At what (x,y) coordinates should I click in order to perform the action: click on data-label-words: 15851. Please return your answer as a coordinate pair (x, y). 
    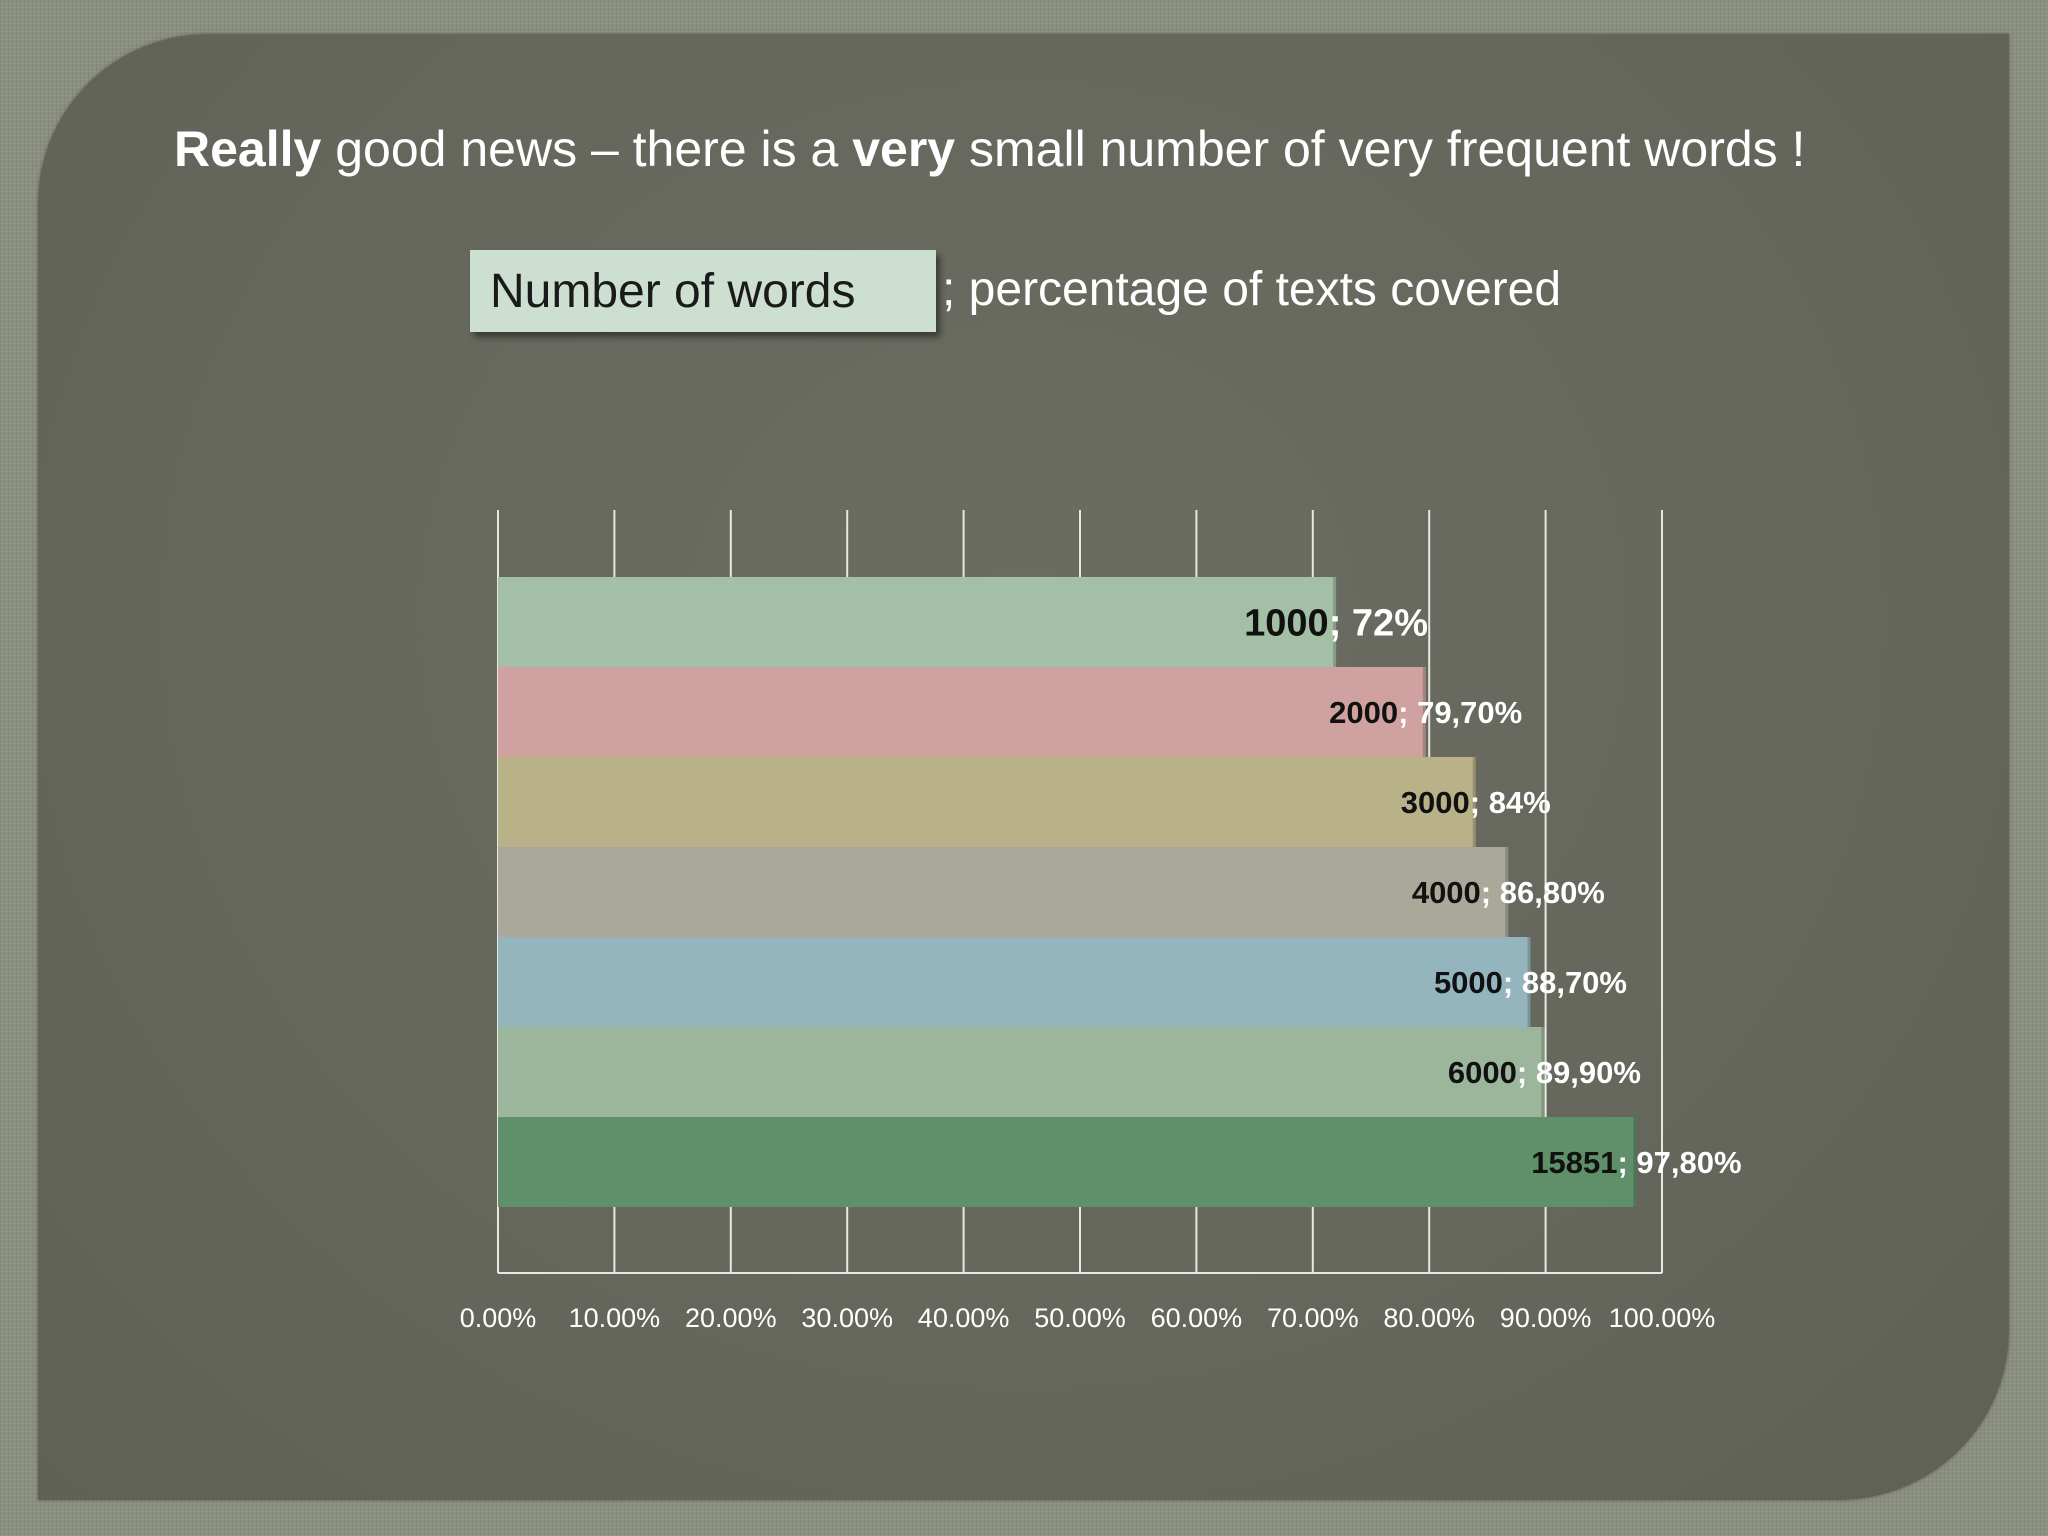
    Looking at the image, I should click on (1574, 1162).